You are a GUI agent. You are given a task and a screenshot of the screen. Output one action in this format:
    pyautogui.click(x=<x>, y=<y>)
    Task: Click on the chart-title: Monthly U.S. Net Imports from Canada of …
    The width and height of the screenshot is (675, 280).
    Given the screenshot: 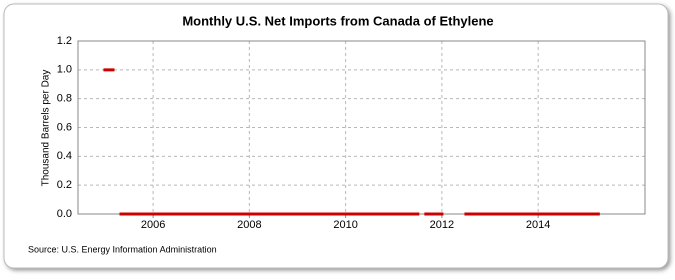 What is the action you would take?
    pyautogui.click(x=337, y=20)
    